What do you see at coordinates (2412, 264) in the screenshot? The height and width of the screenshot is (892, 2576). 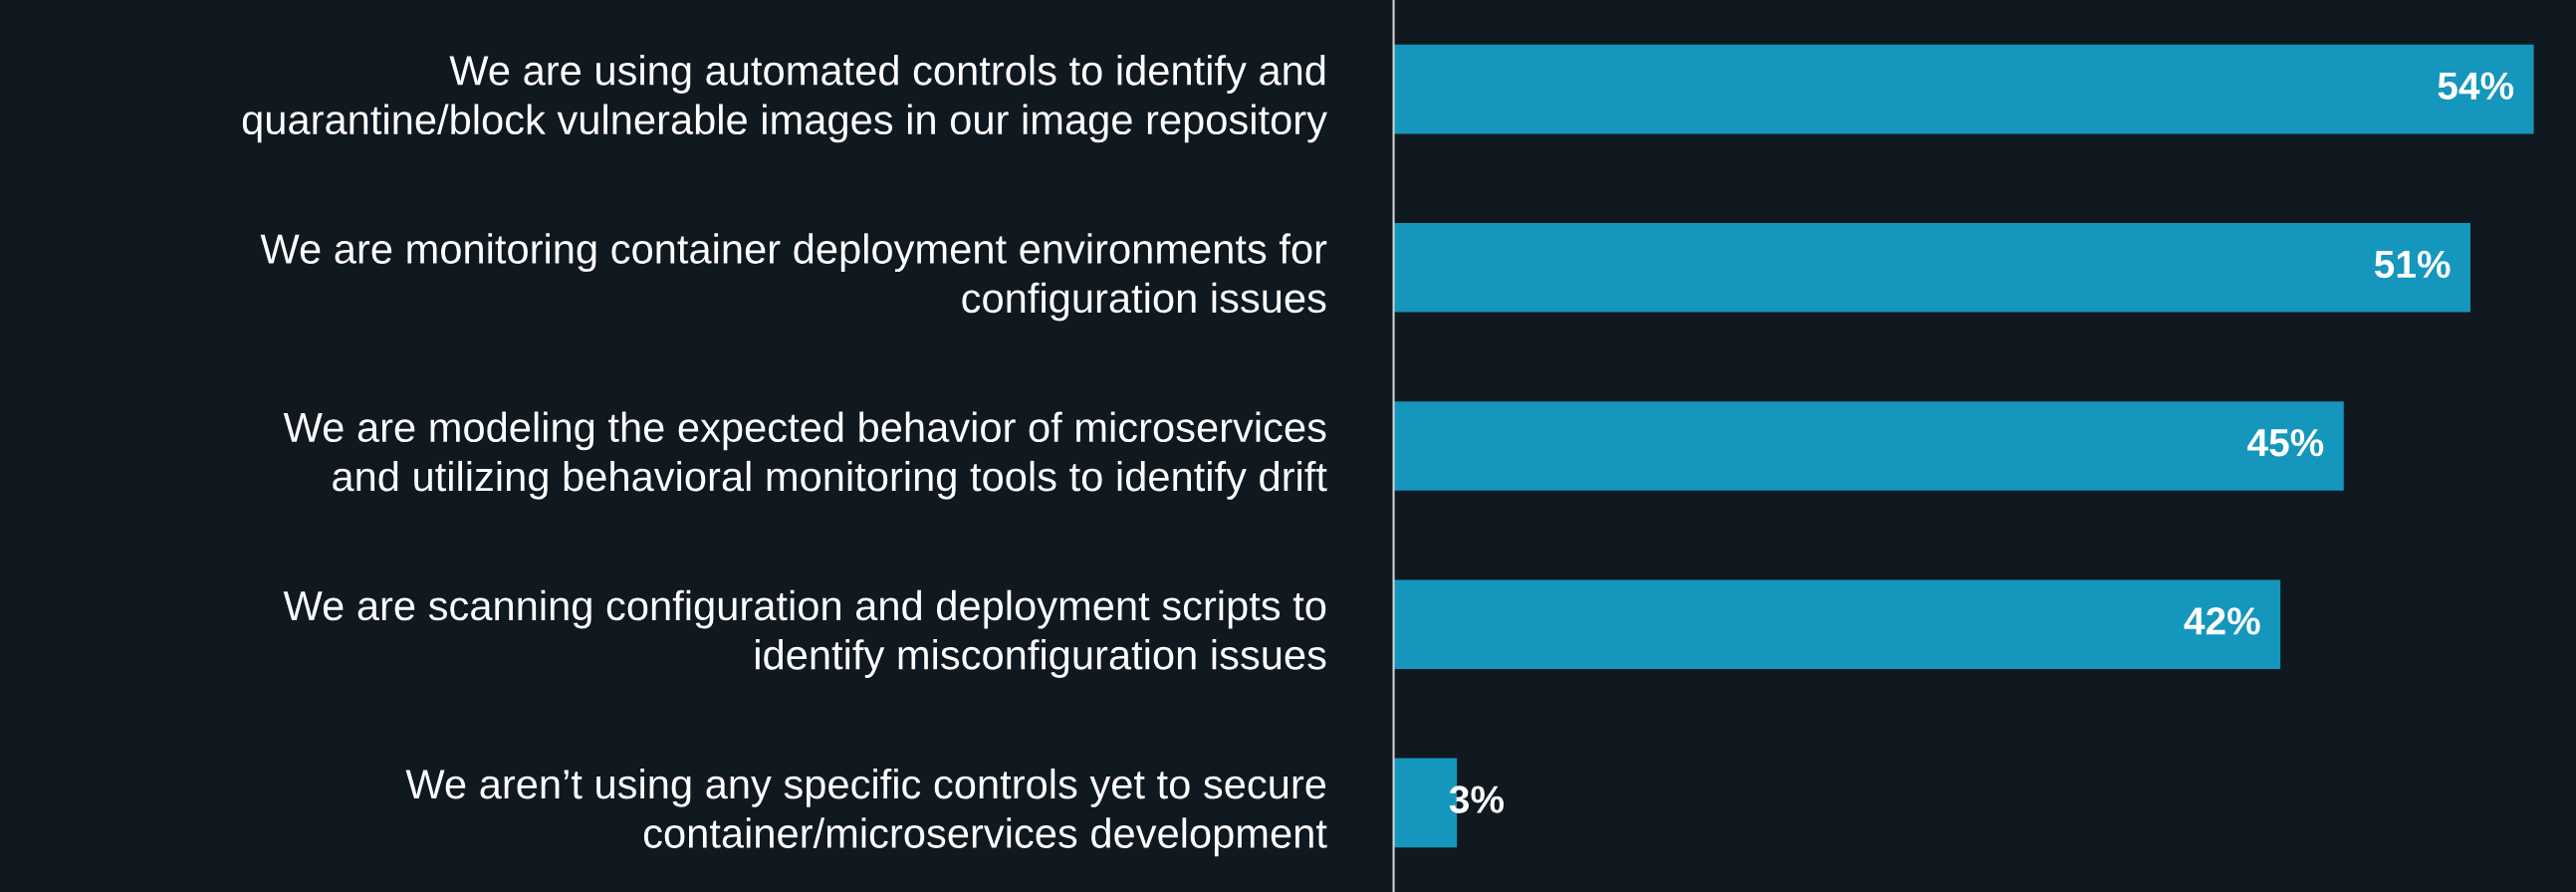 I see `data-label: 51%` at bounding box center [2412, 264].